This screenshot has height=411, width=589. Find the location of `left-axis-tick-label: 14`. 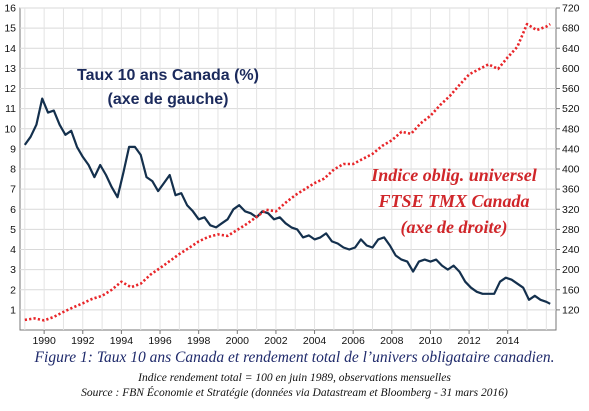

left-axis-tick-label: 14 is located at coordinates (10, 49).